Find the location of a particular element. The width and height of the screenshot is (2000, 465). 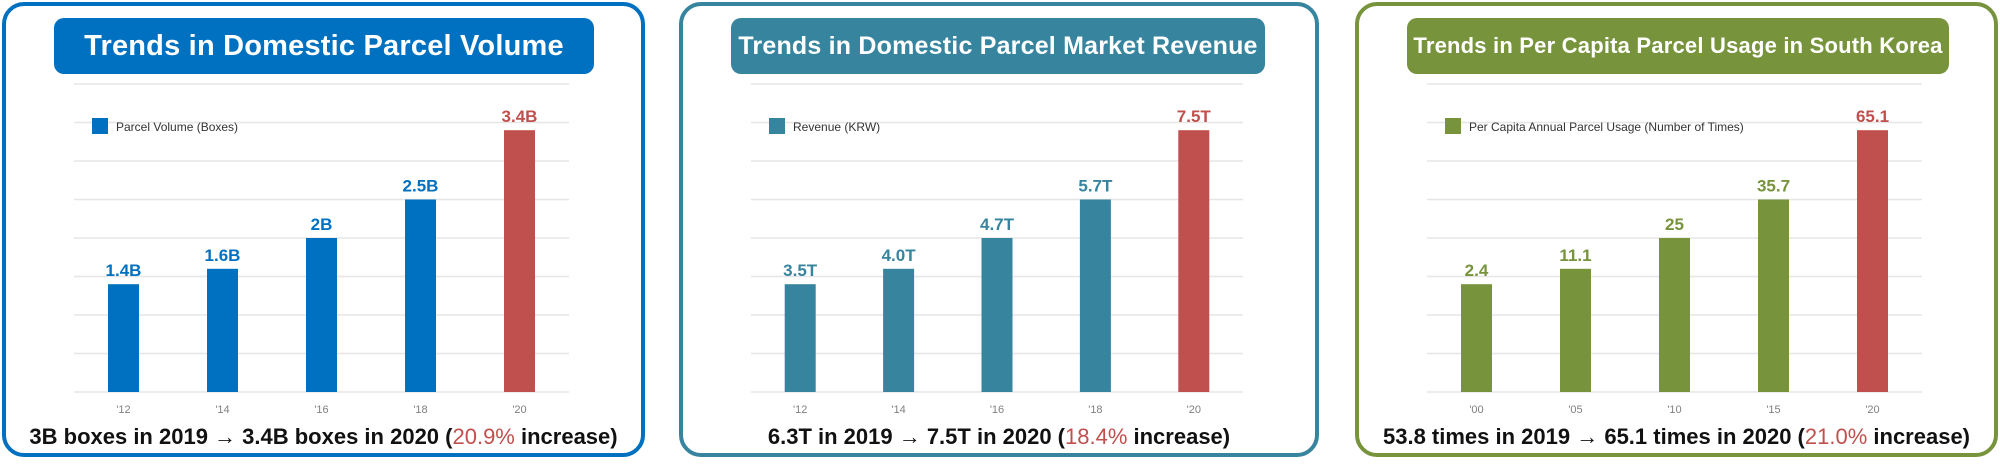

legend: Revenue (KRW) is located at coordinates (824, 126).